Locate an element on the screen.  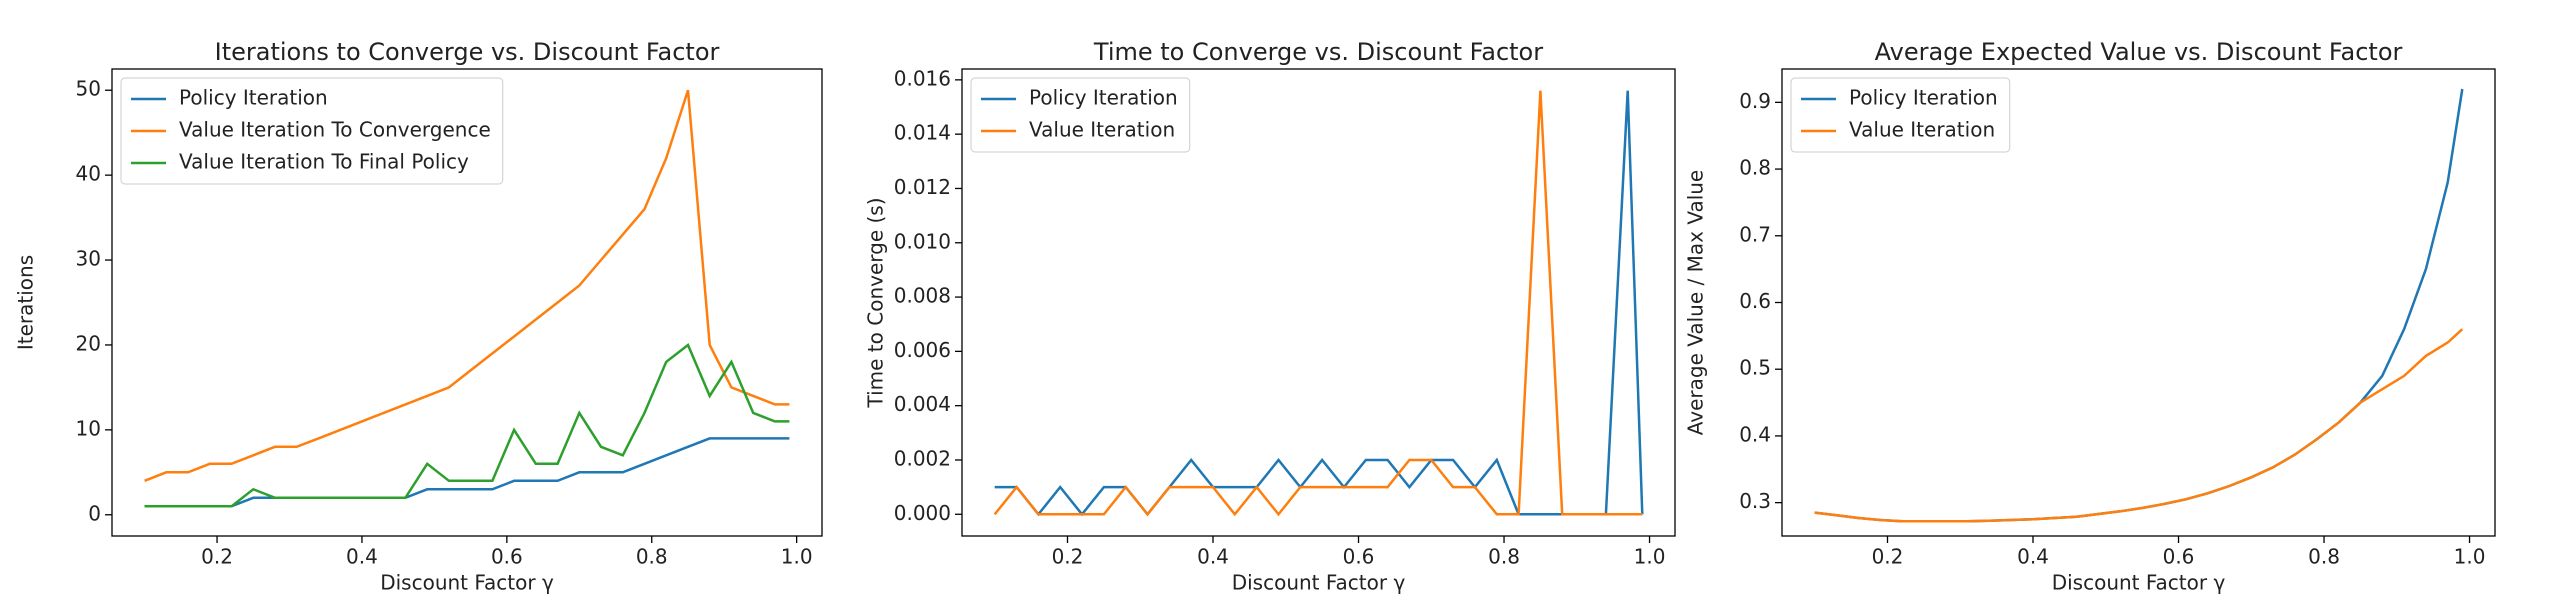
y-tick-label: 0.5 is located at coordinates (1755, 368).